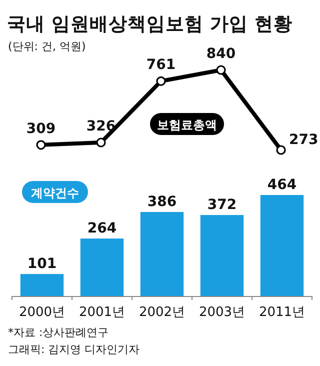 Image resolution: width=320 pixels, height=366 pixels. Describe the element at coordinates (58, 332) in the screenshot. I see `text: *자료 :상사판례연구` at that location.